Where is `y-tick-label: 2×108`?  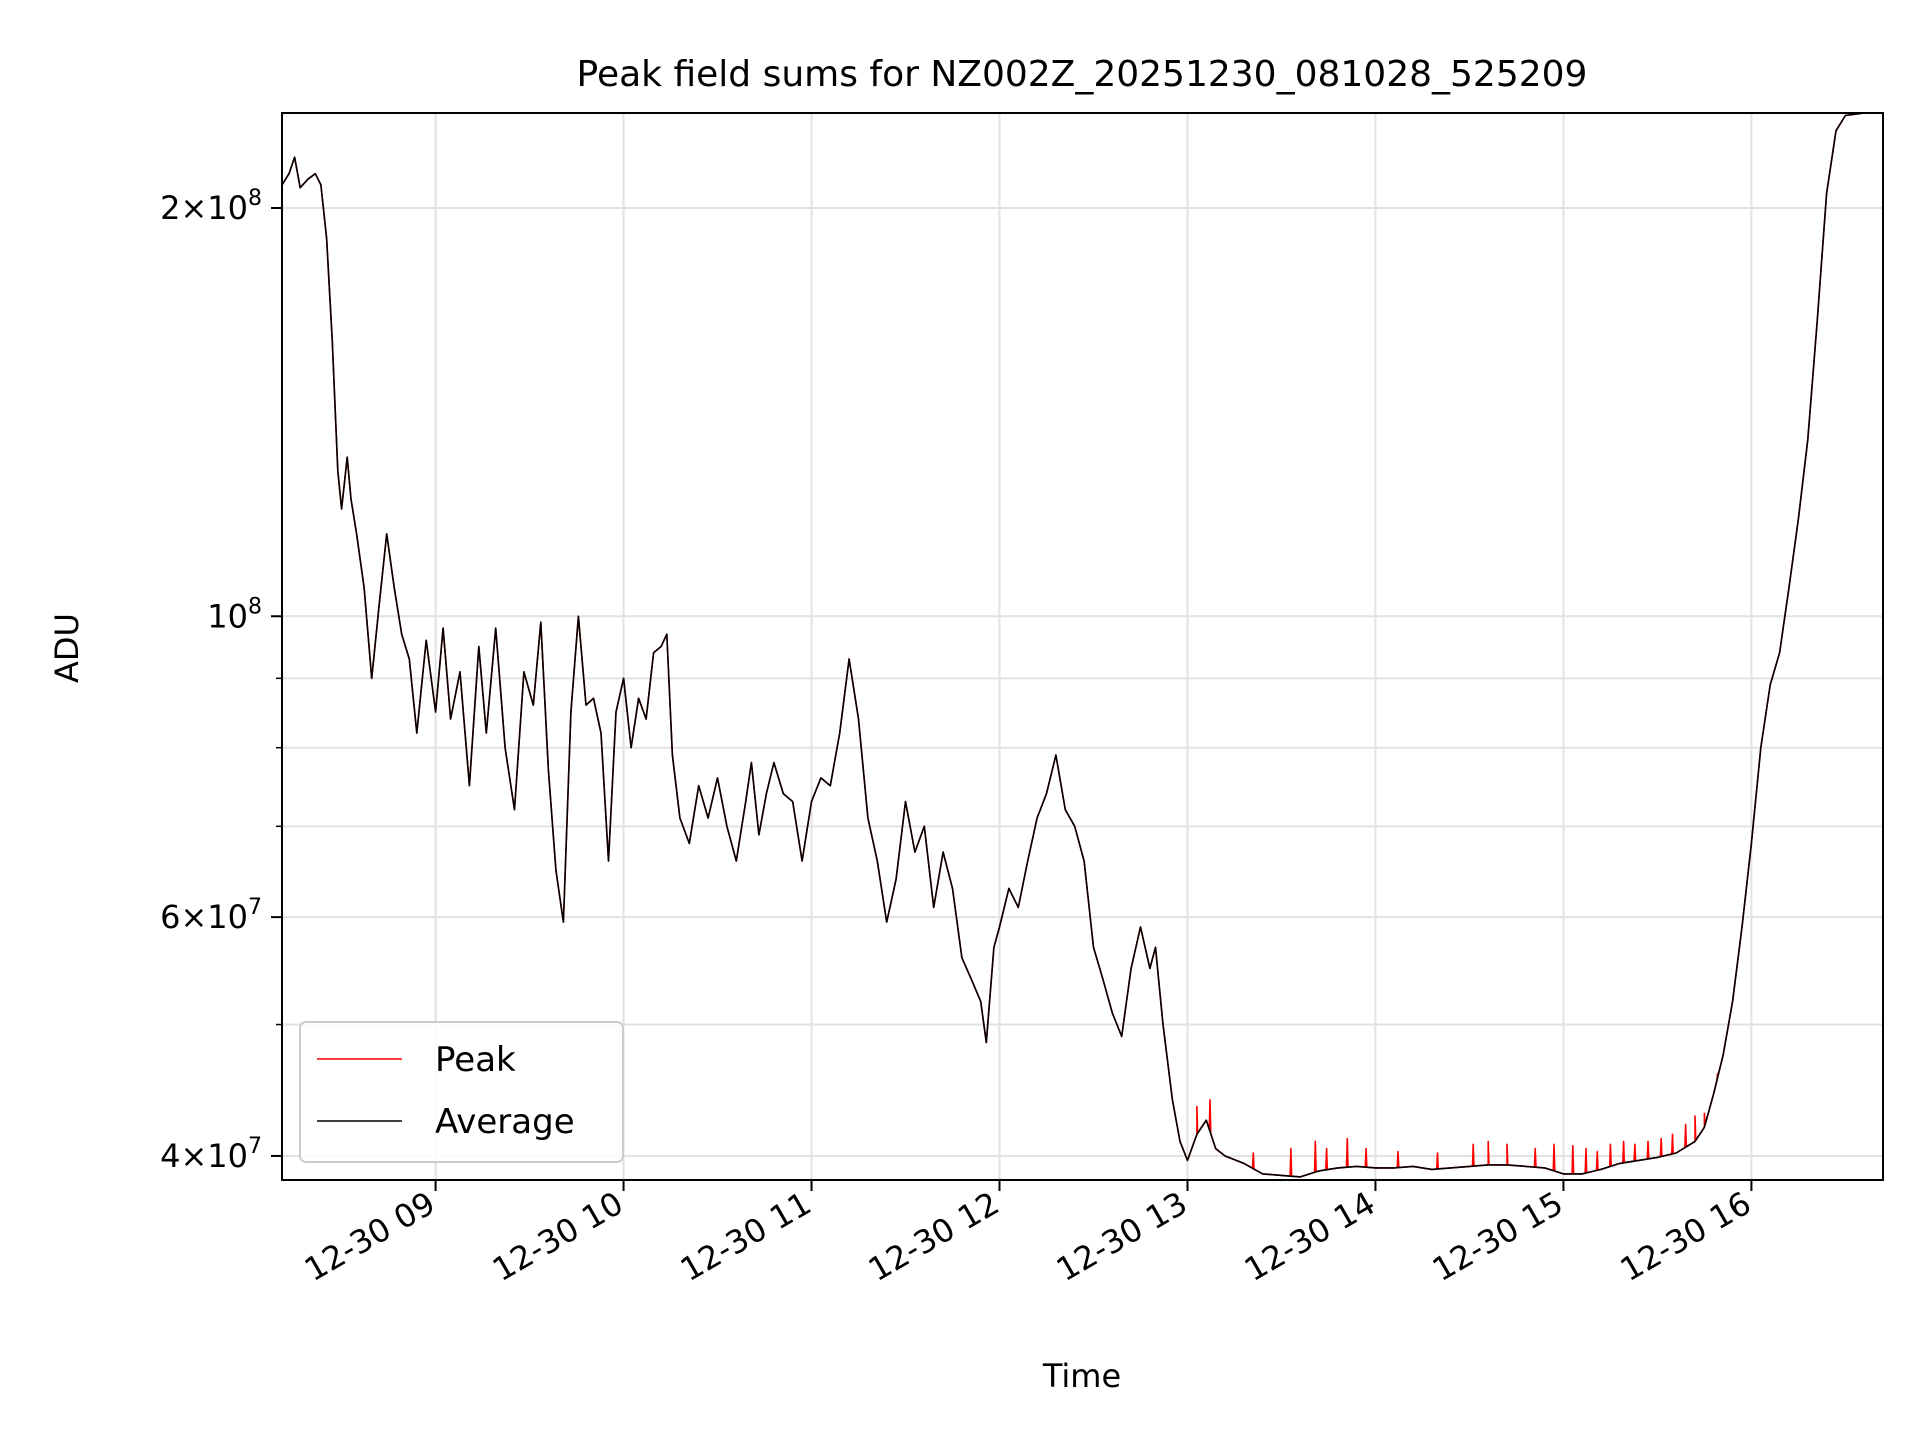
y-tick-label: 2×108 is located at coordinates (211, 206).